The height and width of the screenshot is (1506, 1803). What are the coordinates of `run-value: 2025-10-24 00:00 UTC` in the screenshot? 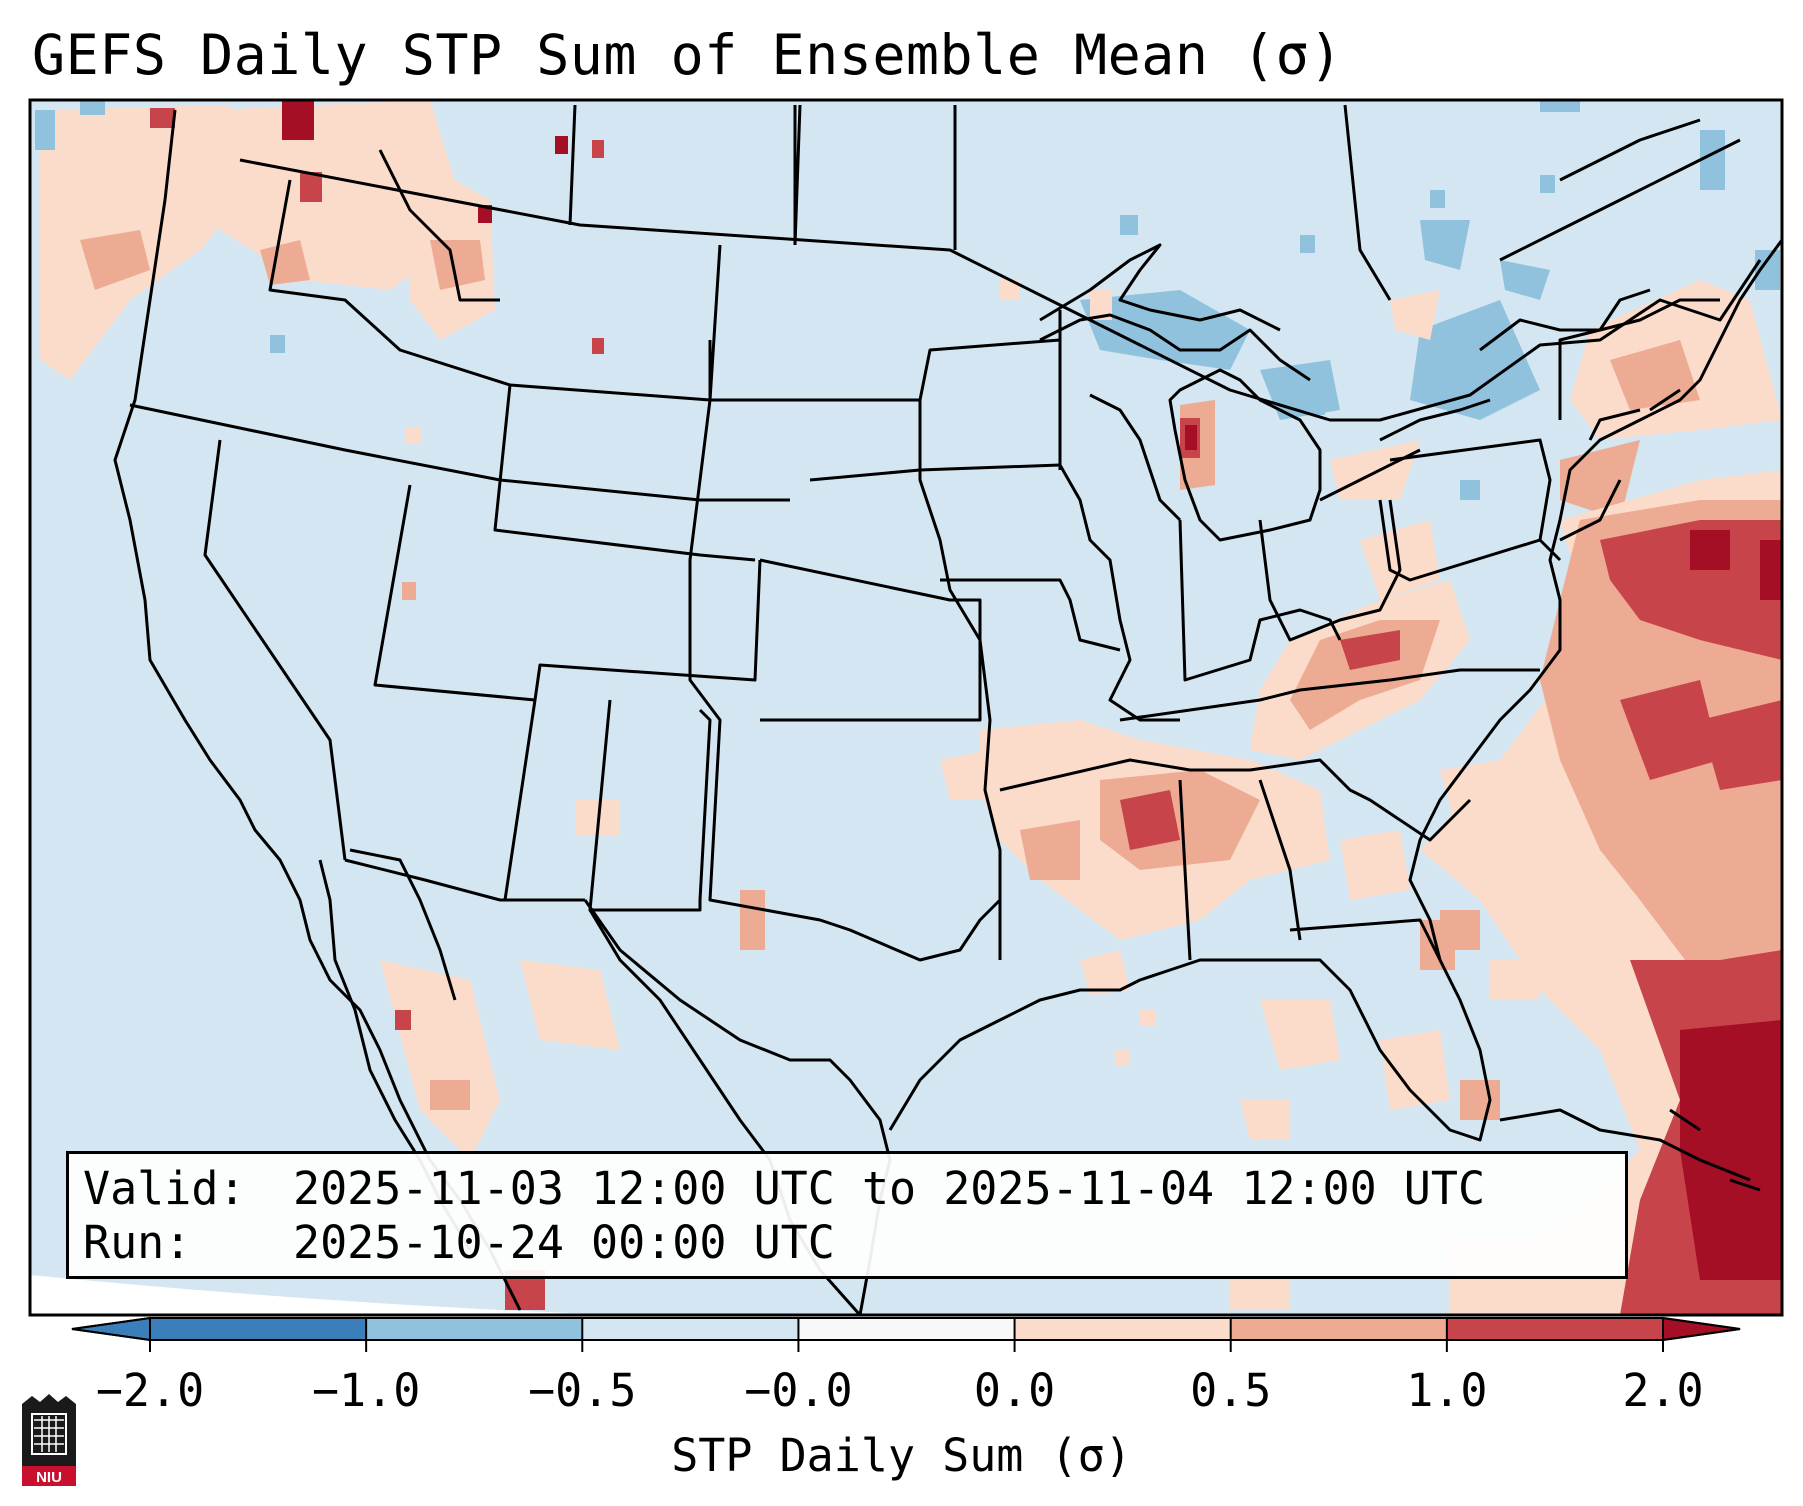 It's located at (564, 1242).